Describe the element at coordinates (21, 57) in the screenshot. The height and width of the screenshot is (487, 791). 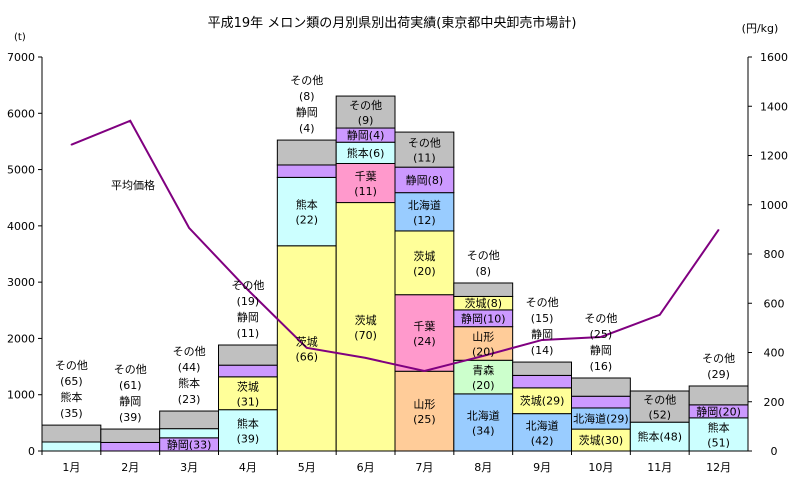
I see `y-tick-label: 7000` at that location.